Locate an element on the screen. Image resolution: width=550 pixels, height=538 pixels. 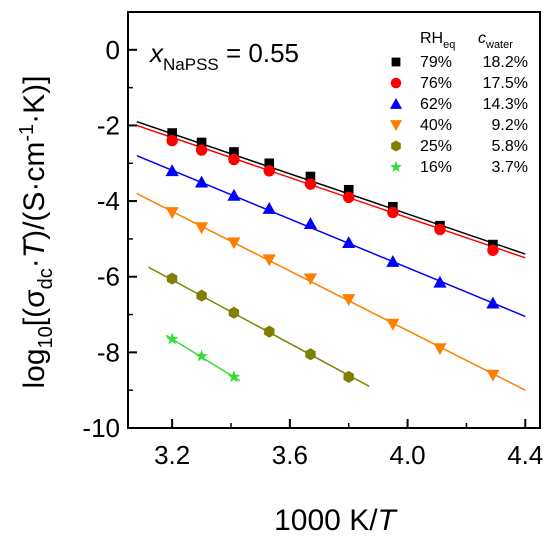
legend-rh: 16% is located at coordinates (436, 167).